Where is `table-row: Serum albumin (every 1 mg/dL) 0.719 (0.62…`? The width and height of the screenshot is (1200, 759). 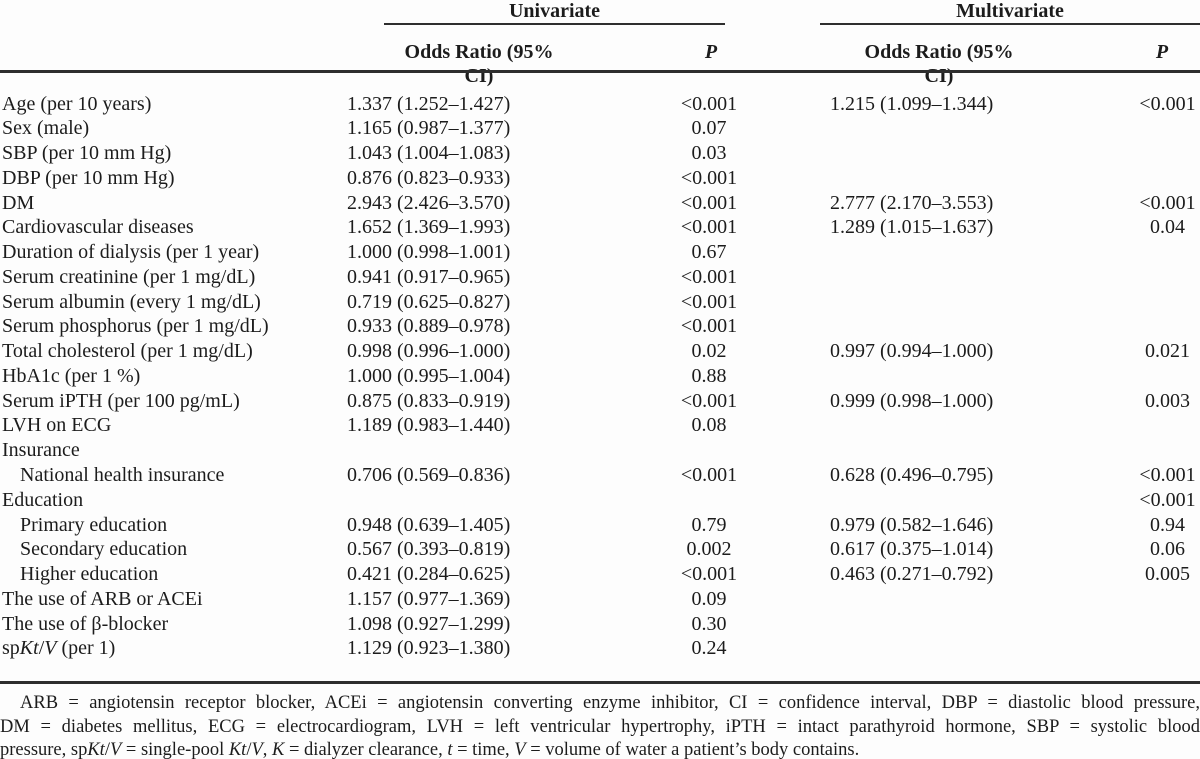
table-row: Serum albumin (every 1 mg/dL) 0.719 (0.62… is located at coordinates (600, 302).